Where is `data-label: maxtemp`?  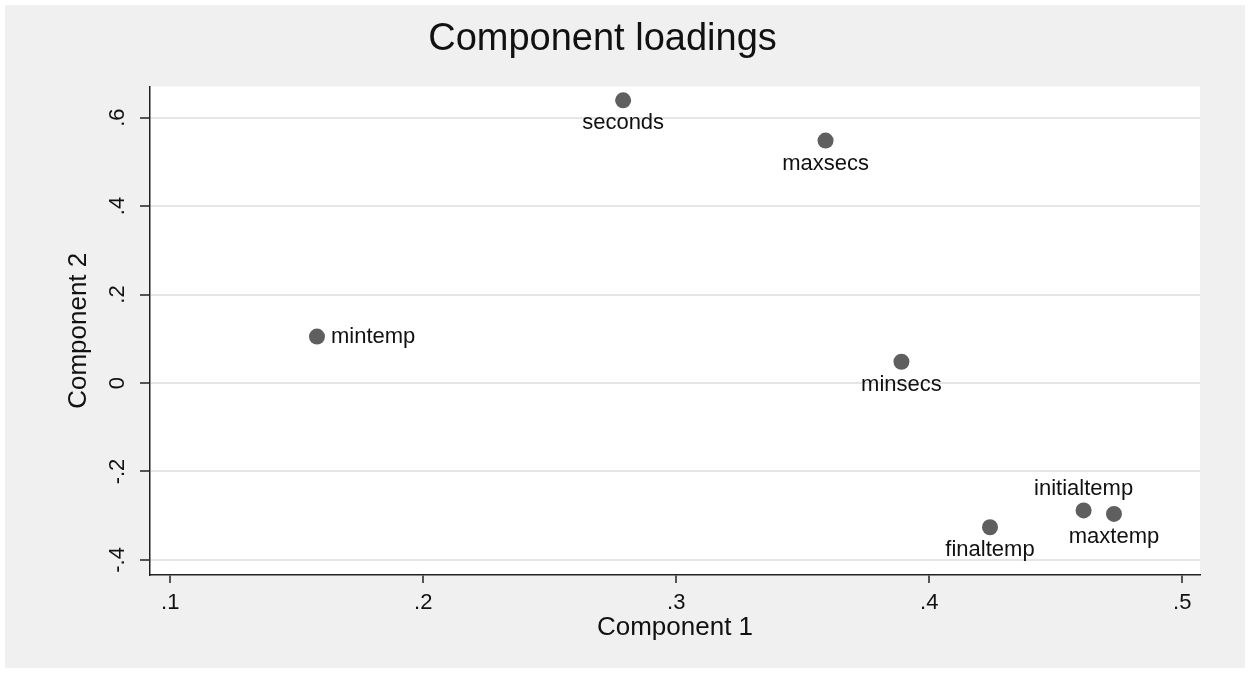 data-label: maxtemp is located at coordinates (1114, 536).